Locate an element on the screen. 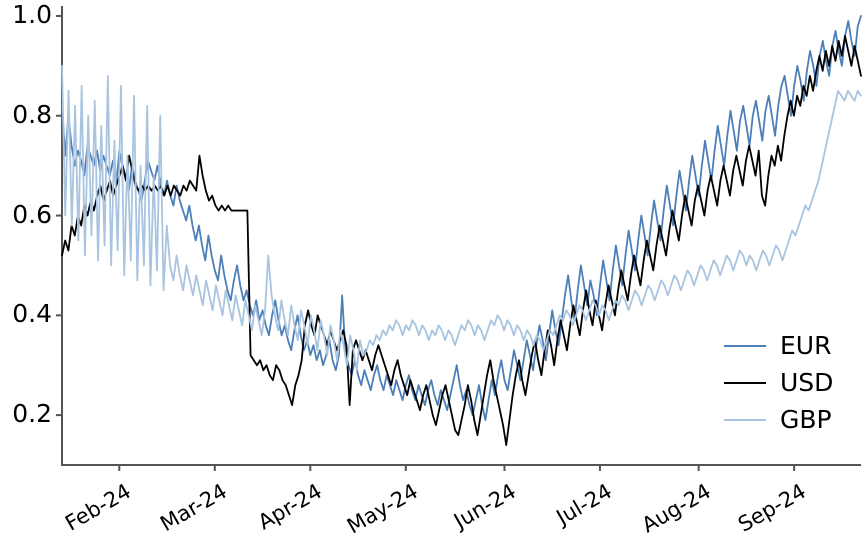  y-tick-0.2: 0.2 is located at coordinates (32, 414).